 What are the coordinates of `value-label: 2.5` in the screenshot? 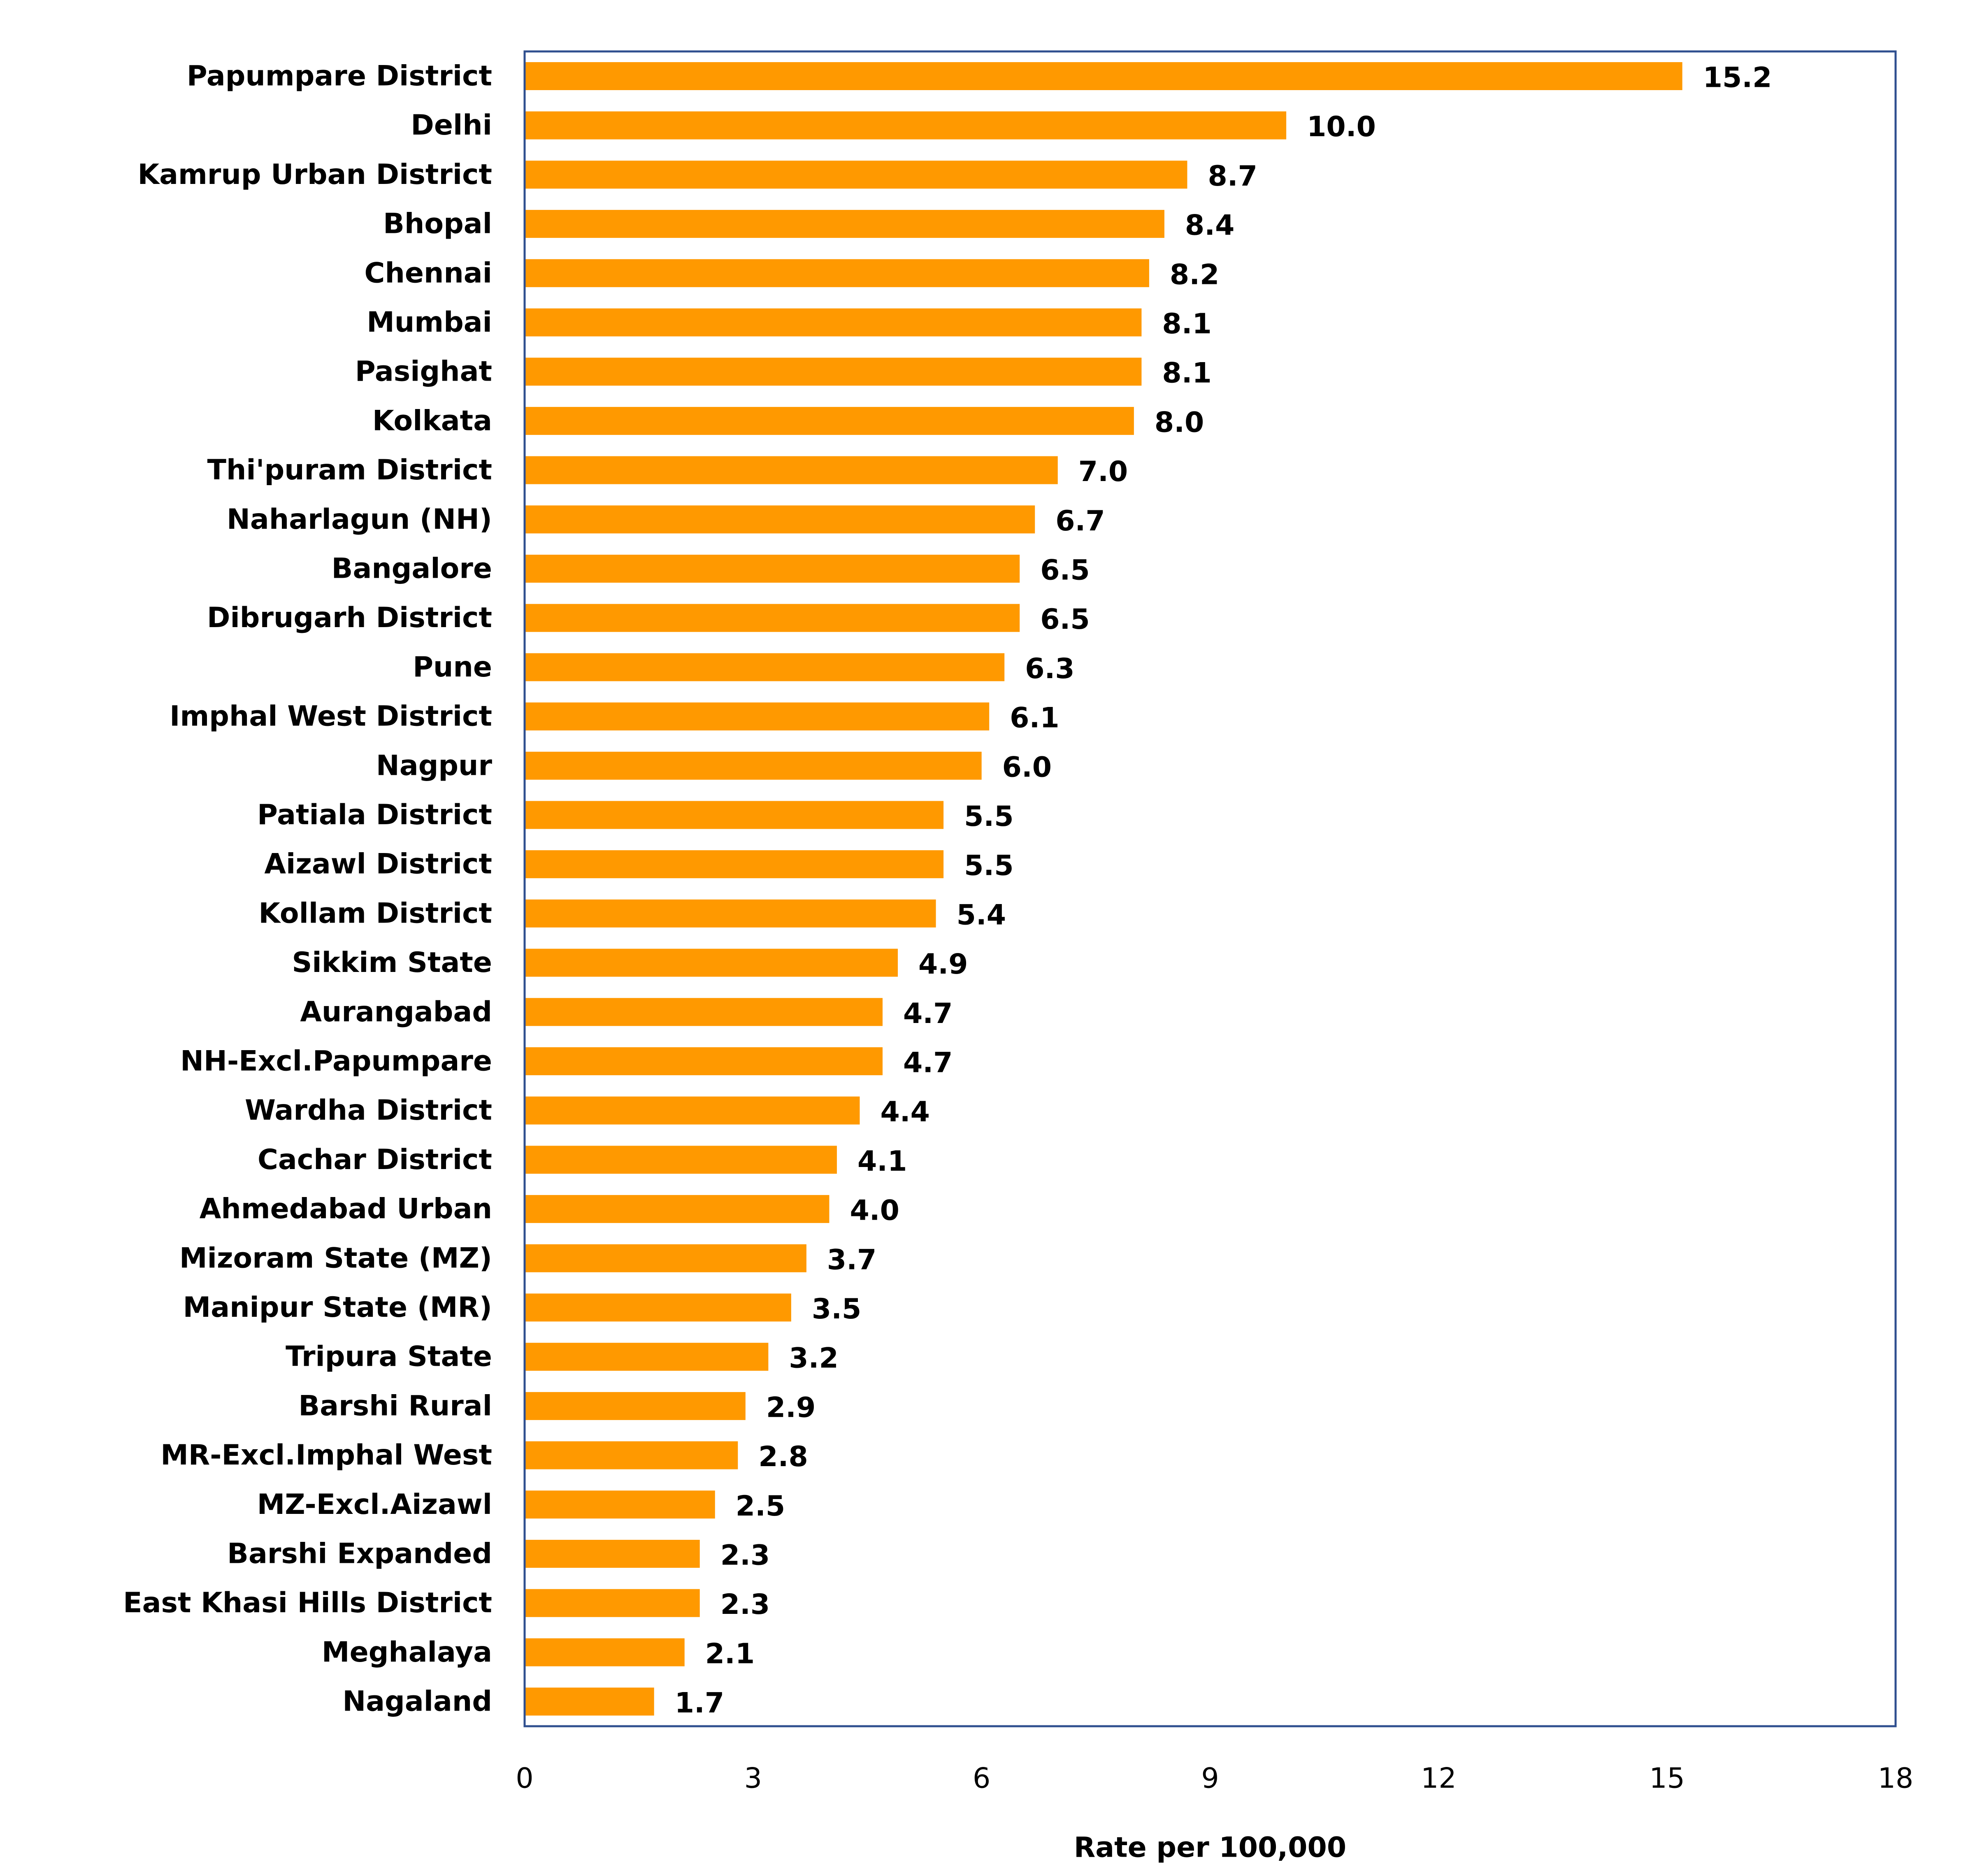 It's located at (760, 1507).